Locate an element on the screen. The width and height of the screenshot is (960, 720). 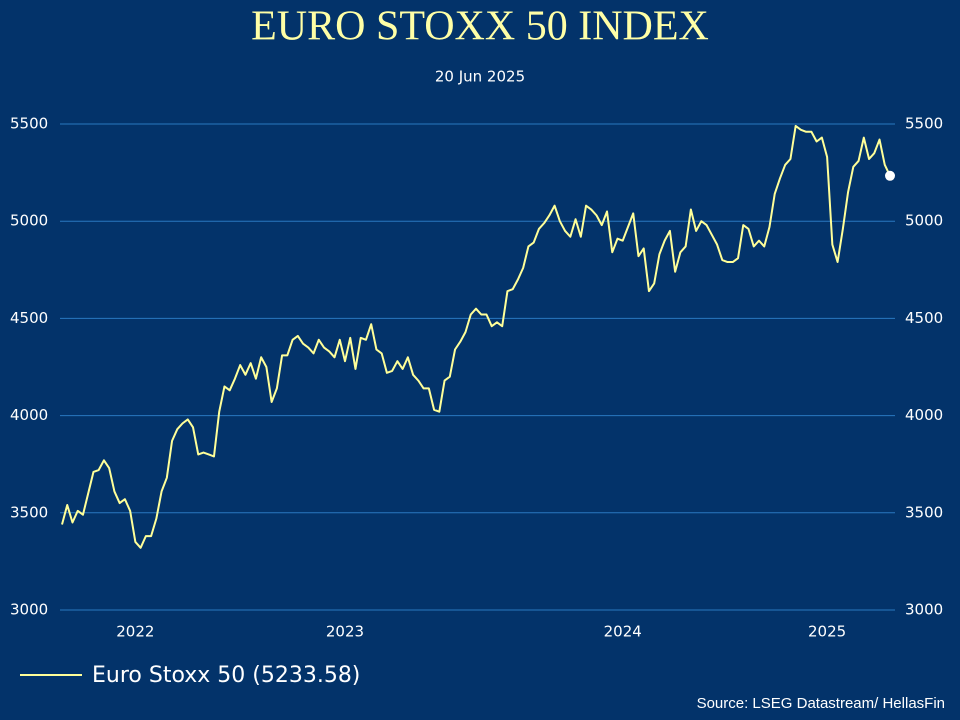
y2-tick-label: 5000 is located at coordinates (924, 221).